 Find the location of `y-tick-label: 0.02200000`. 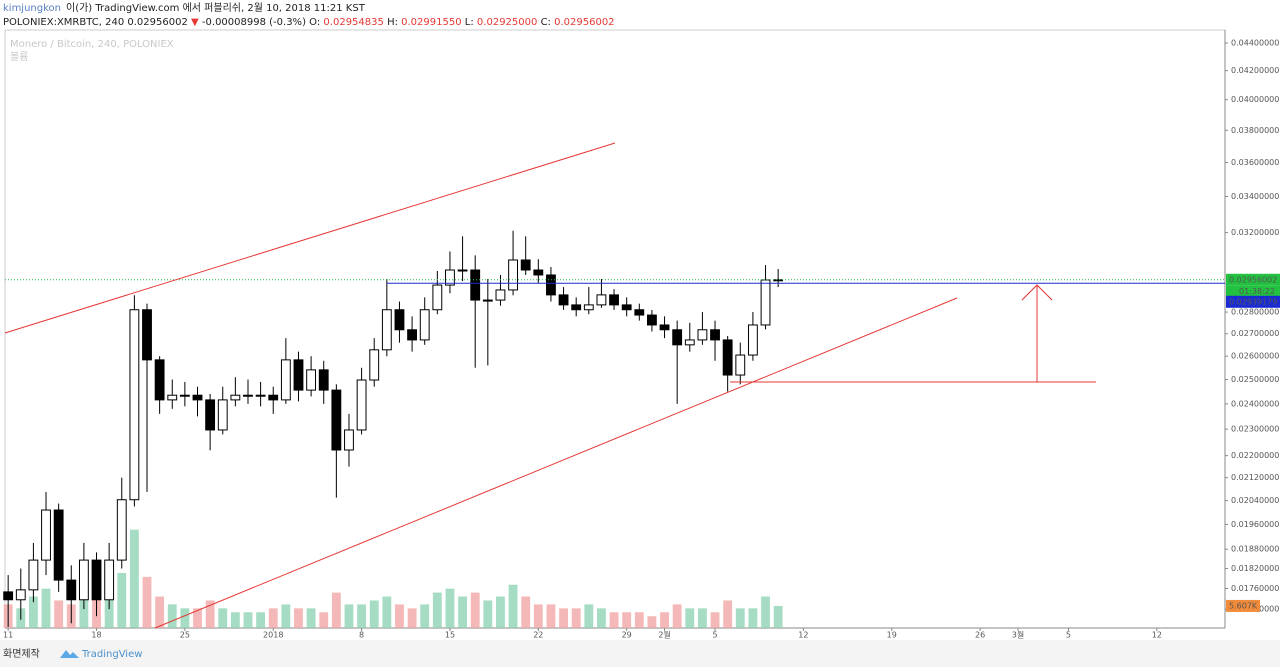

y-tick-label: 0.02200000 is located at coordinates (1255, 455).